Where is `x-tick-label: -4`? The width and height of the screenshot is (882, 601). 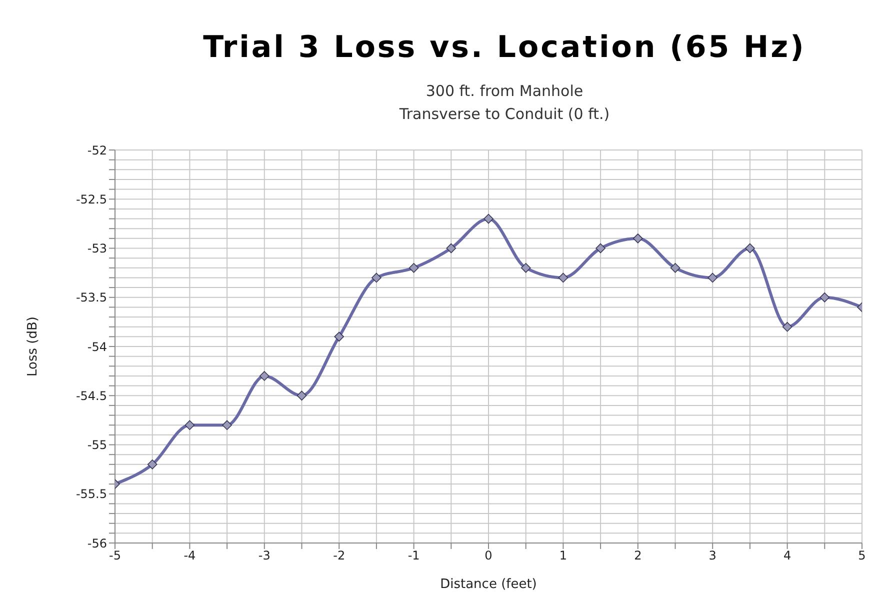 x-tick-label: -4 is located at coordinates (190, 555).